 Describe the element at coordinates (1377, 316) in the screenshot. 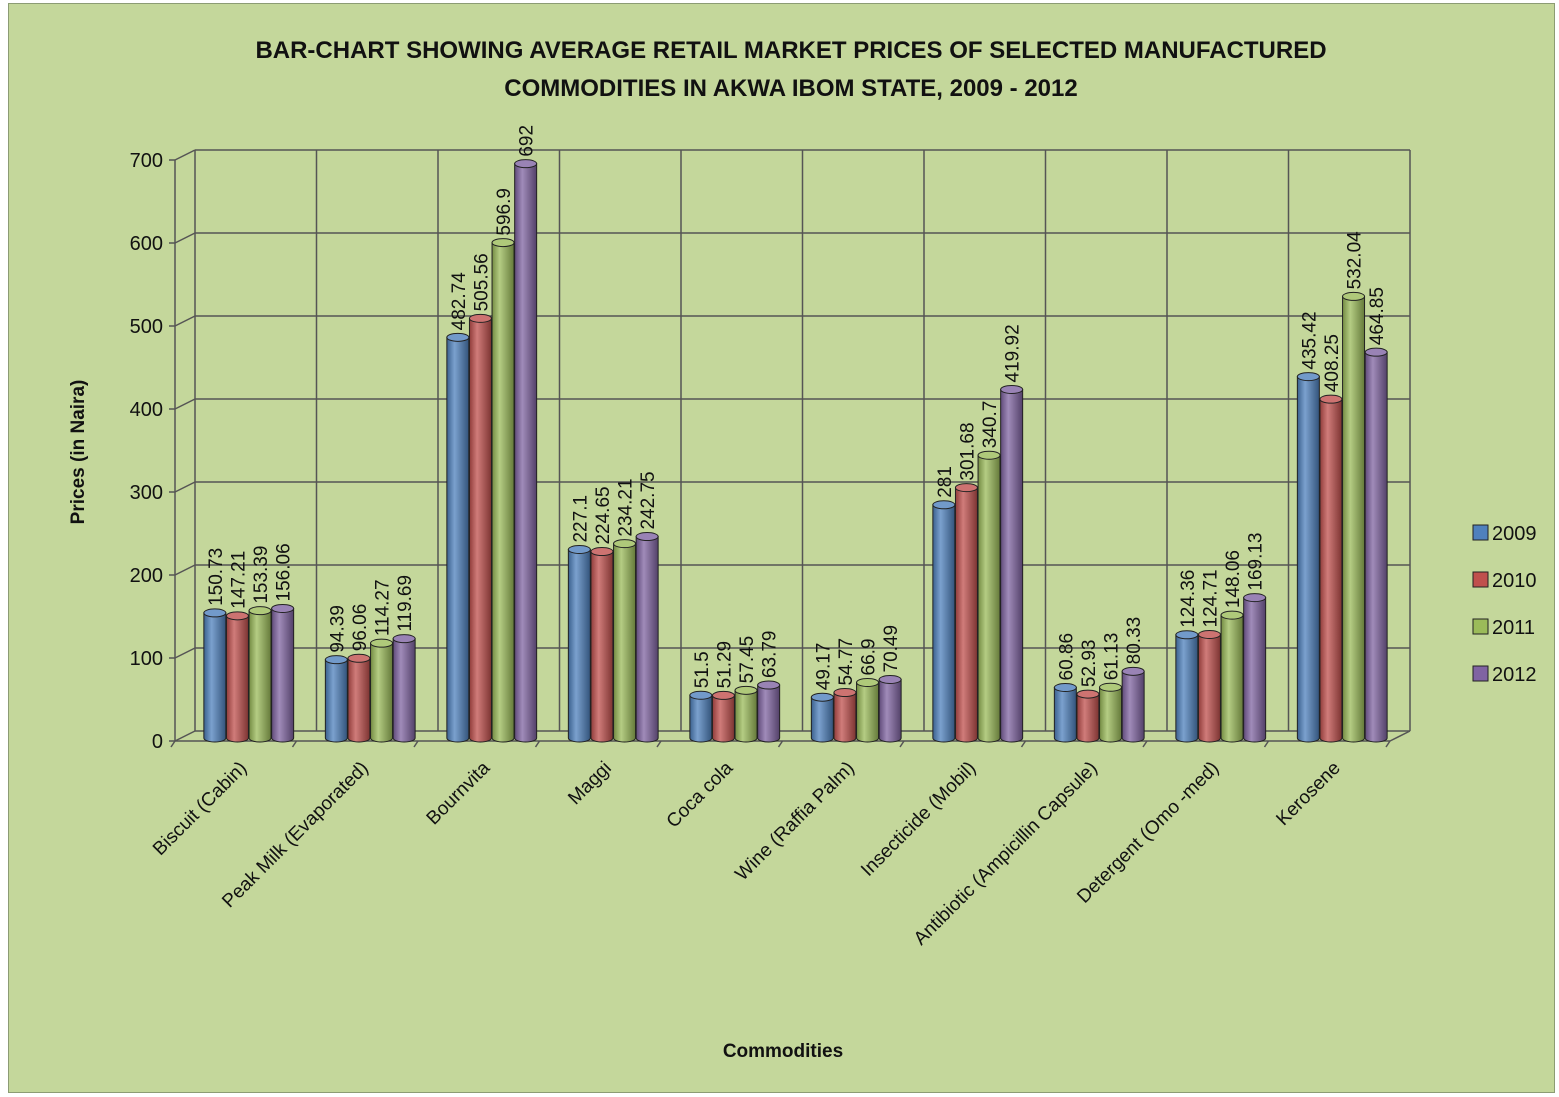

I see `data-label: 464.85` at that location.